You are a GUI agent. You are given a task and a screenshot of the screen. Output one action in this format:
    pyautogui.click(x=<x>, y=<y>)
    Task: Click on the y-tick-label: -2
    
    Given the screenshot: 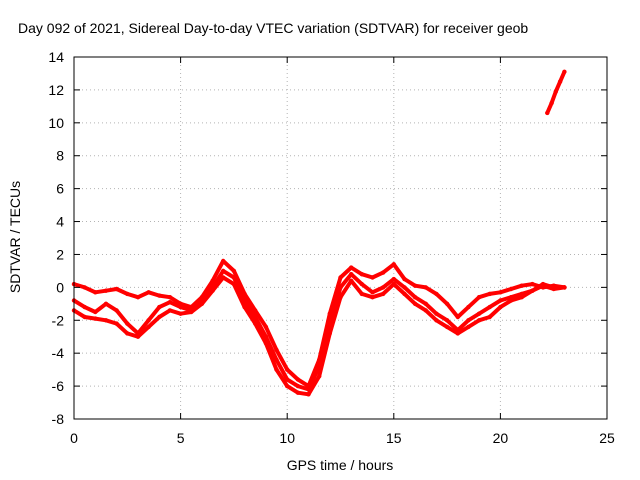 What is the action you would take?
    pyautogui.click(x=58, y=320)
    